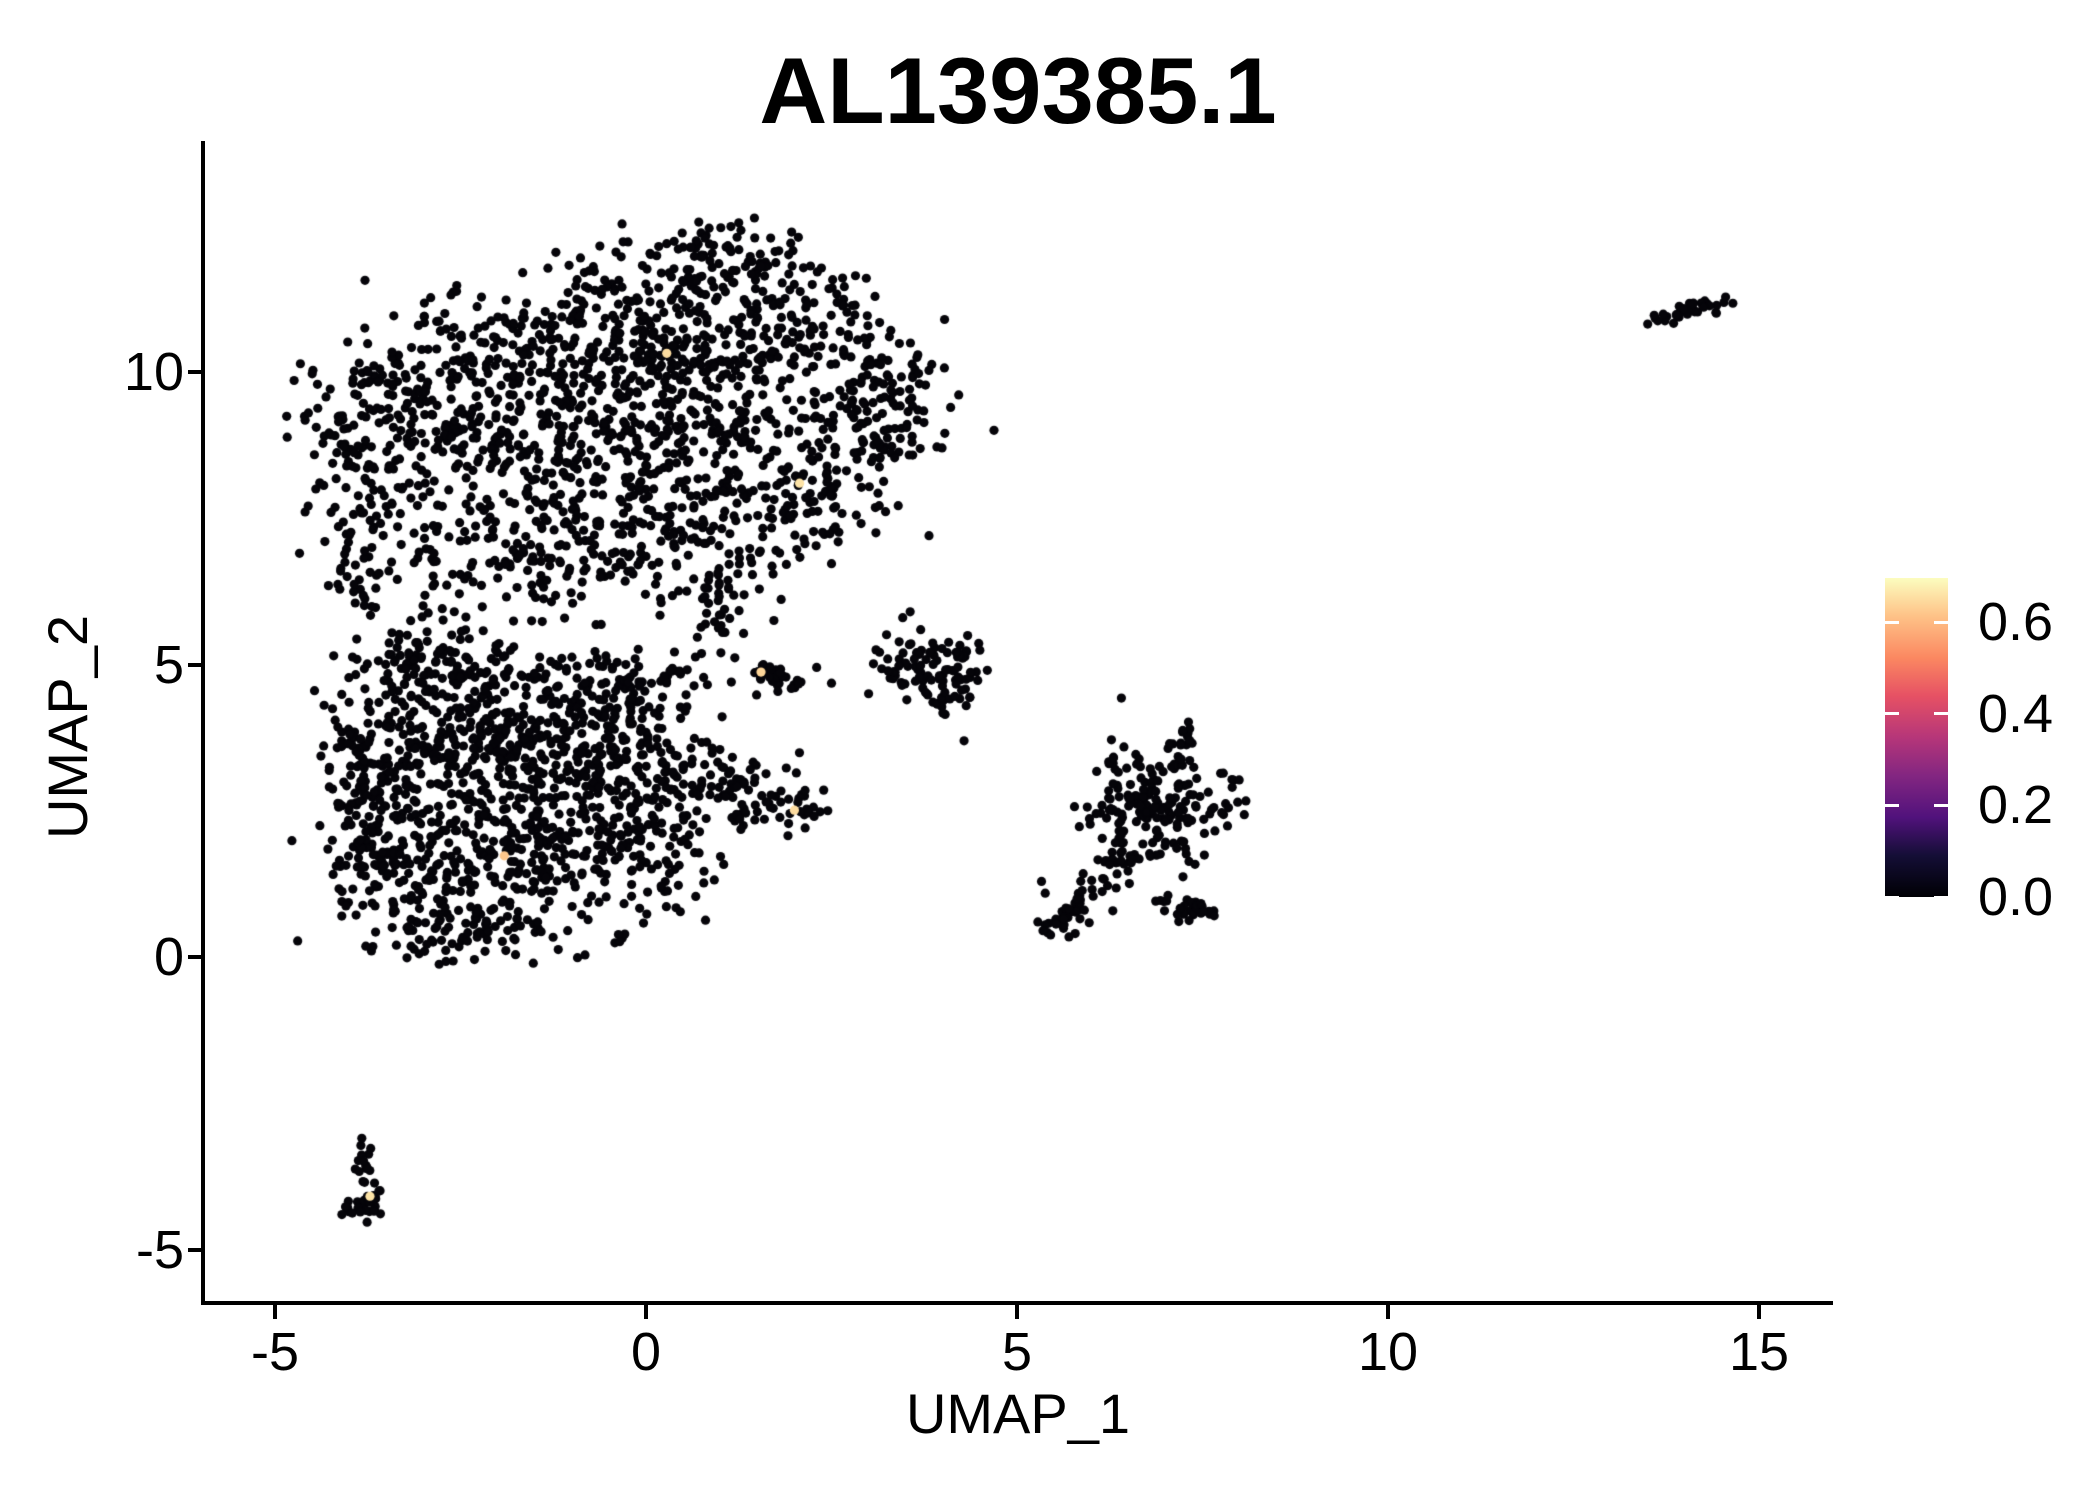 The image size is (2100, 1500). Describe the element at coordinates (153, 372) in the screenshot. I see `y-tick-label: 10` at that location.